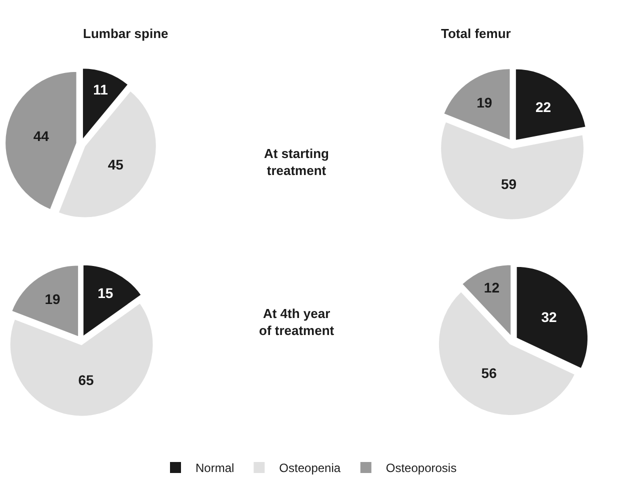 The height and width of the screenshot is (487, 618). What do you see at coordinates (106, 292) in the screenshot?
I see `data-label: 15` at bounding box center [106, 292].